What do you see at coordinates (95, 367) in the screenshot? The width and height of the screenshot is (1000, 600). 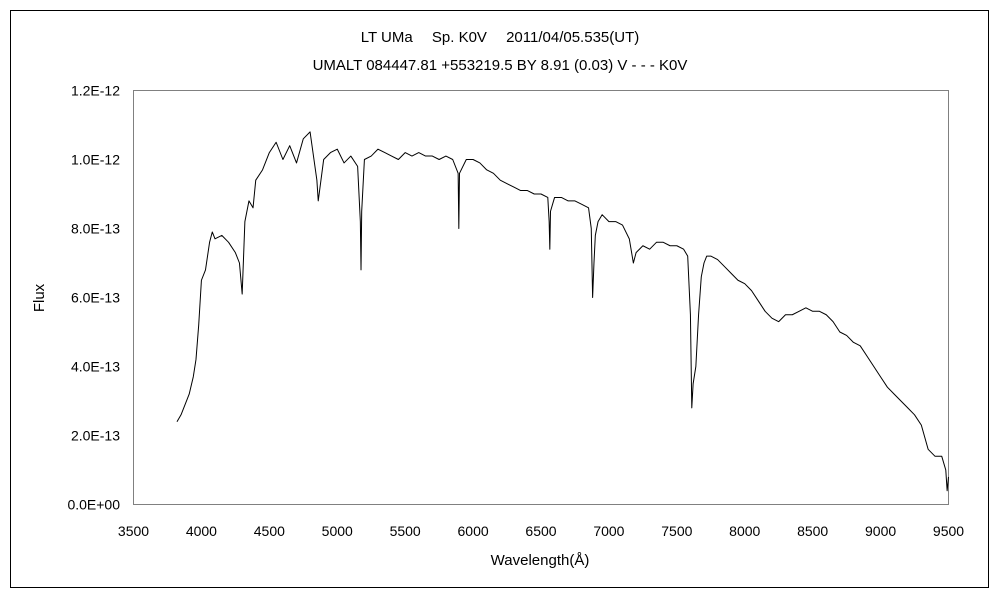 I see `y-tick-label: 4.0E-13` at bounding box center [95, 367].